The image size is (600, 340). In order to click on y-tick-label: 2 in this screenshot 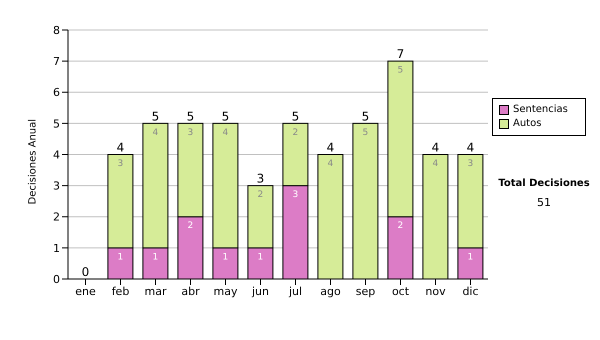, I will do `click(56, 217)`.